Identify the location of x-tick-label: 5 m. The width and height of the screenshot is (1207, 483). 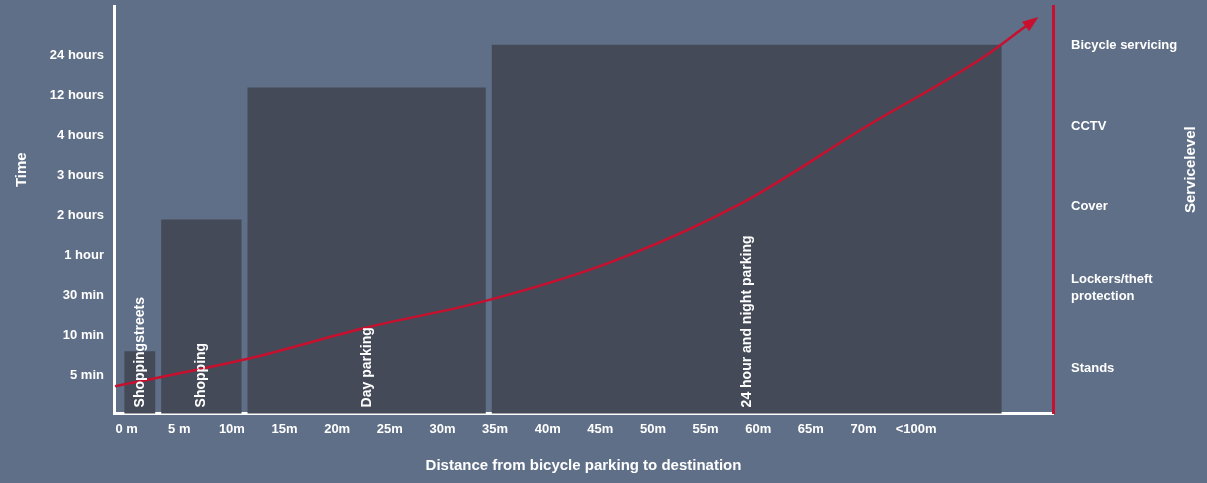
(179, 428).